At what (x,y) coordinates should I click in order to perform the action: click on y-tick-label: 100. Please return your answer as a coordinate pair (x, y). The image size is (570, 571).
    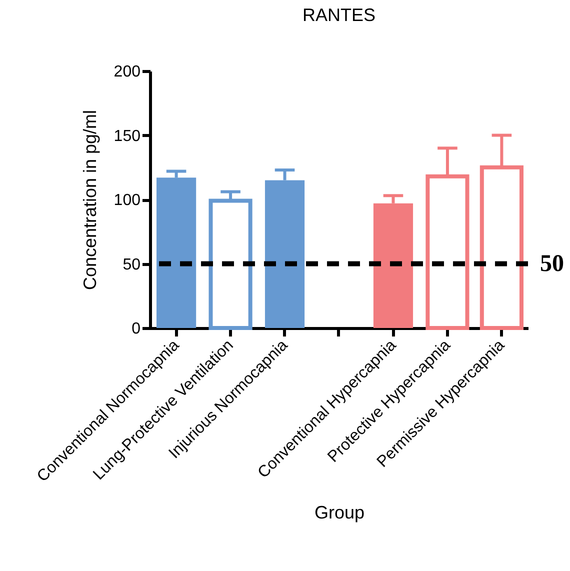
    Looking at the image, I should click on (127, 200).